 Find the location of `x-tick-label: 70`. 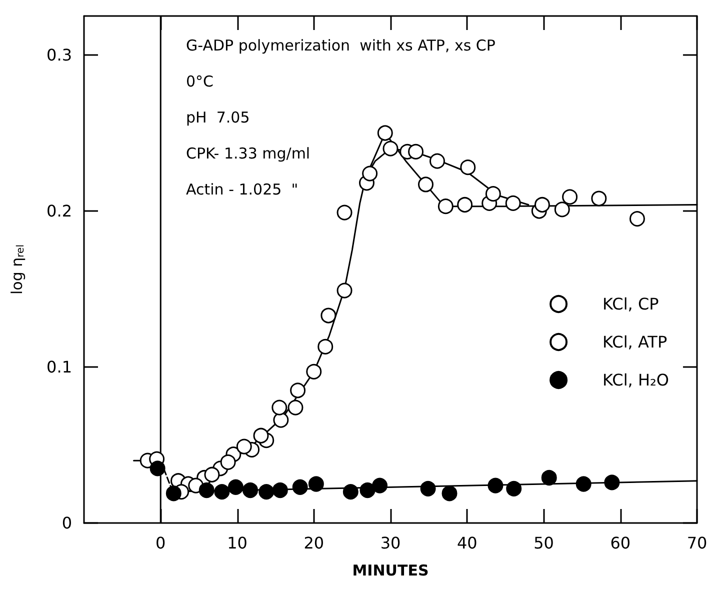

x-tick-label: 70 is located at coordinates (697, 543).